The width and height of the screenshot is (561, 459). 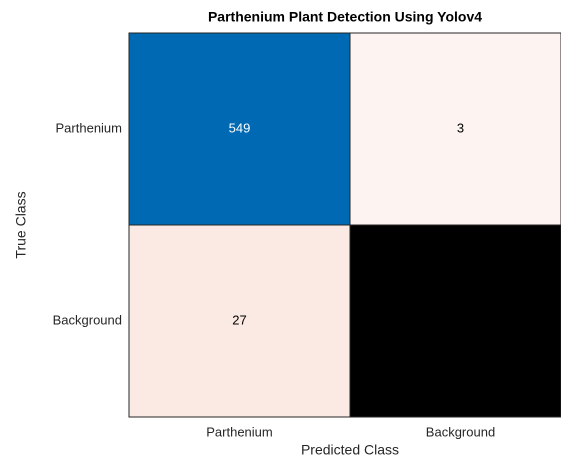 I want to click on x-tick-label: Parthenium, so click(x=239, y=431).